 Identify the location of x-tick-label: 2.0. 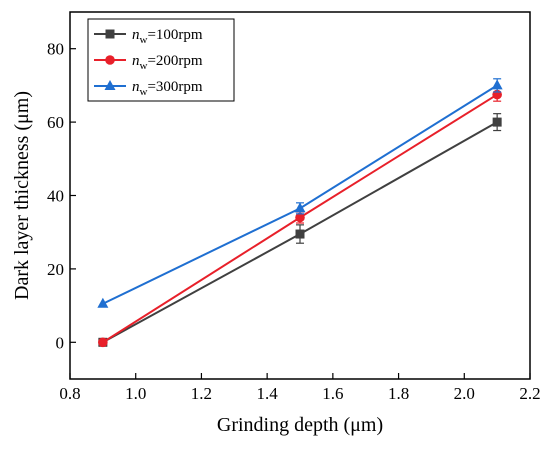
(464, 393).